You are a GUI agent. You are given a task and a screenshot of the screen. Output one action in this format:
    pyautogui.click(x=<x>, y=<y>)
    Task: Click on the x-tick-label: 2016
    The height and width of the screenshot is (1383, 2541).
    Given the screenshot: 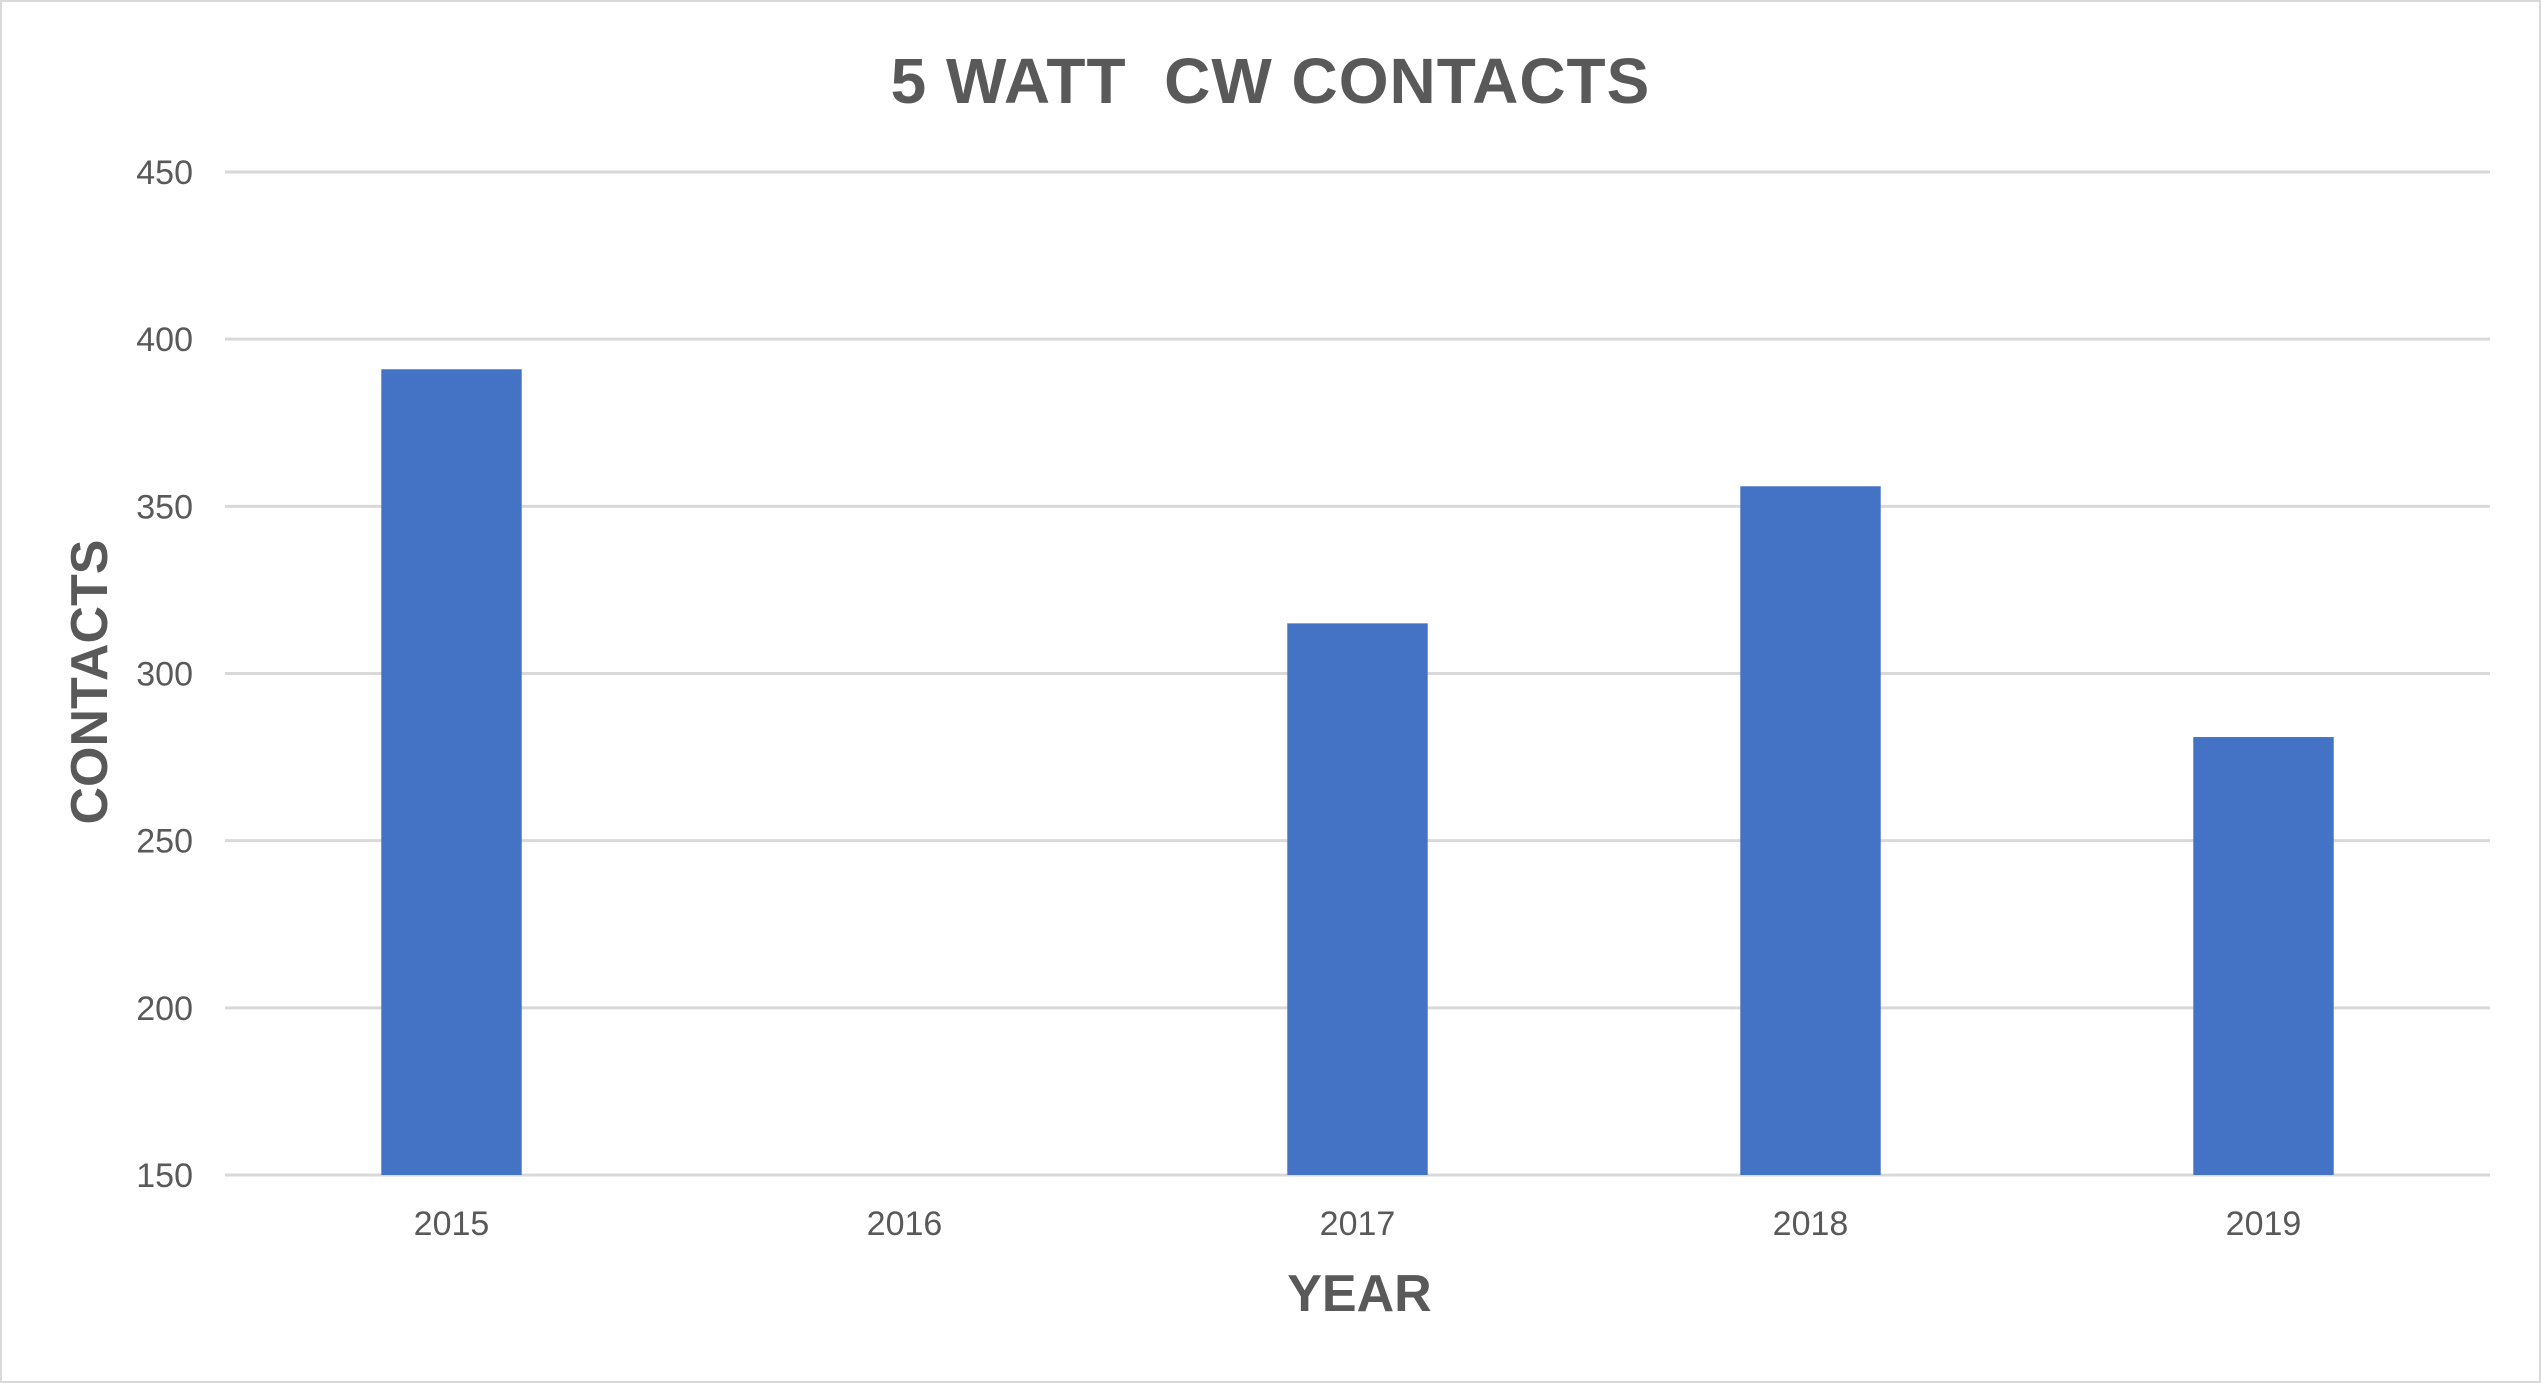 What is the action you would take?
    pyautogui.click(x=905, y=1224)
    